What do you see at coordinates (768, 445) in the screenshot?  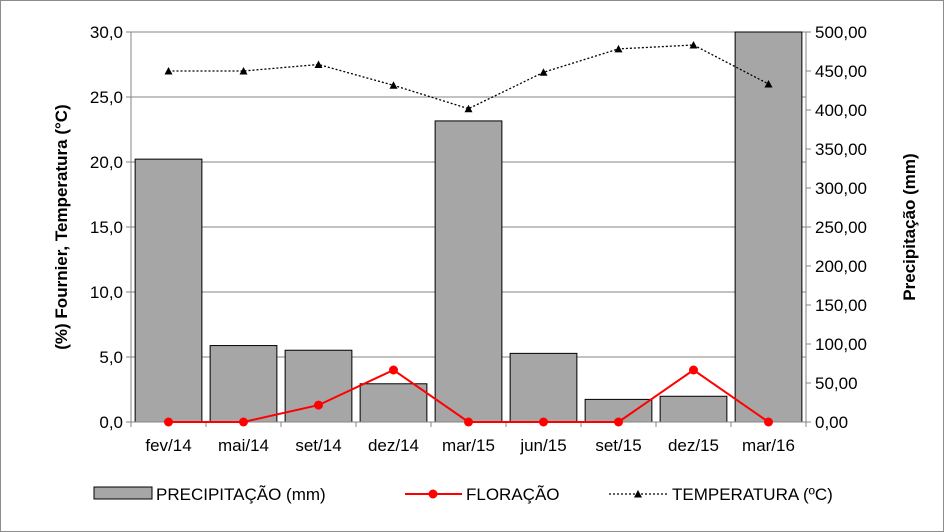 I see `x-tick-label: mar/16` at bounding box center [768, 445].